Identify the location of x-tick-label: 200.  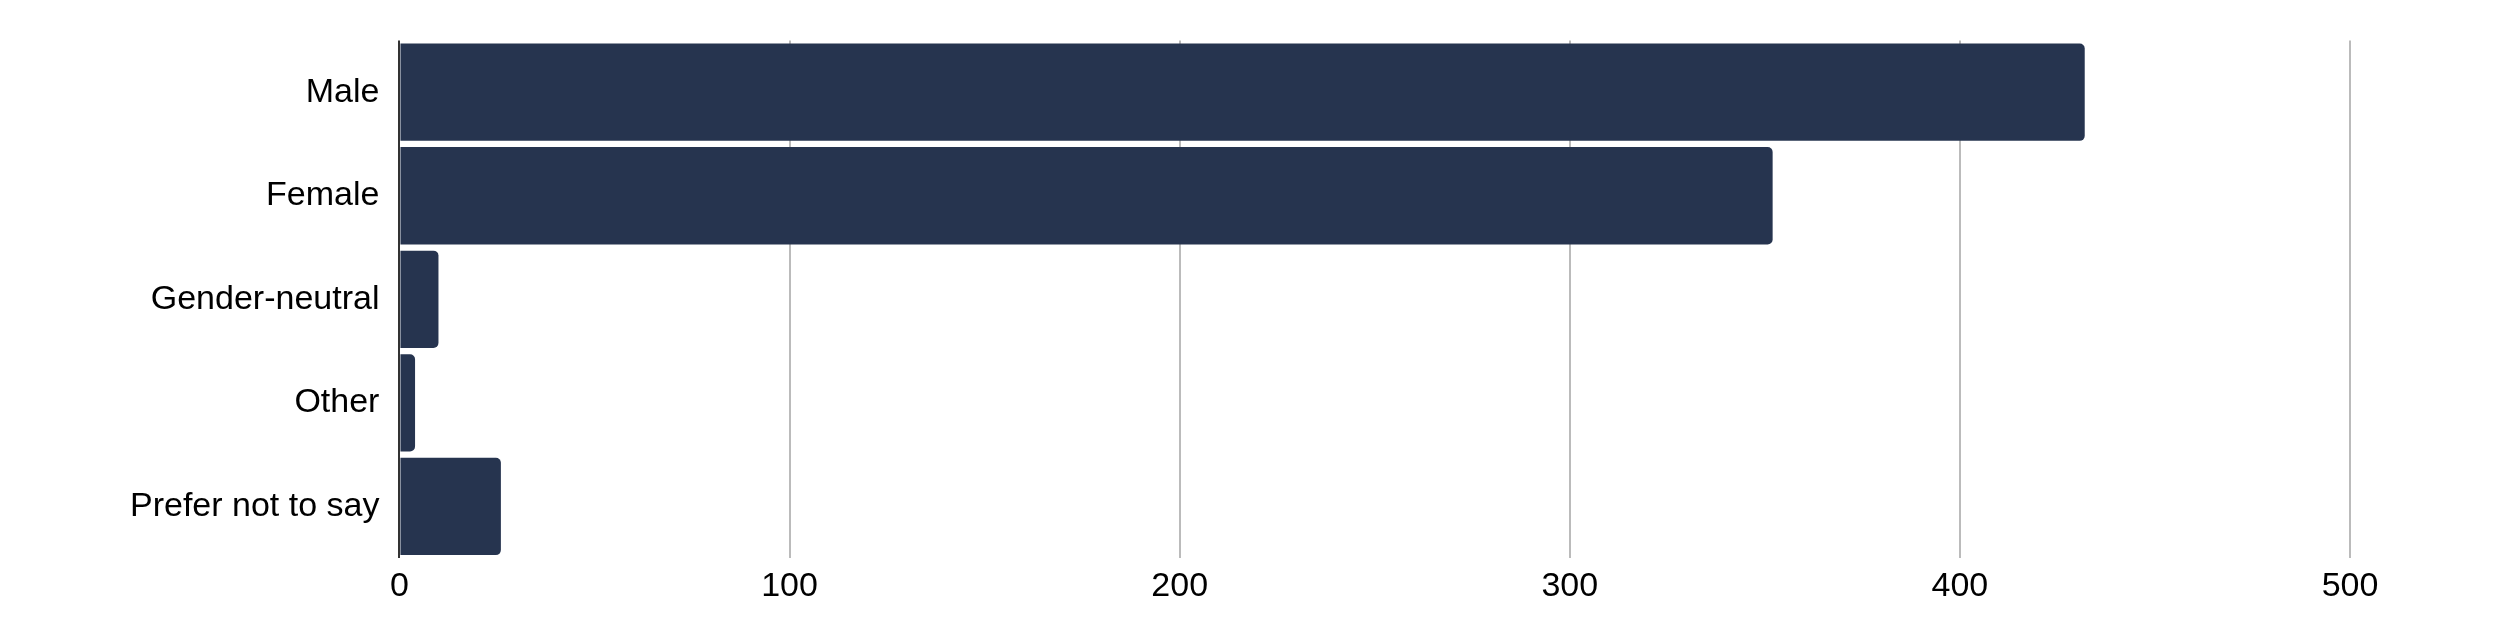
(1180, 583).